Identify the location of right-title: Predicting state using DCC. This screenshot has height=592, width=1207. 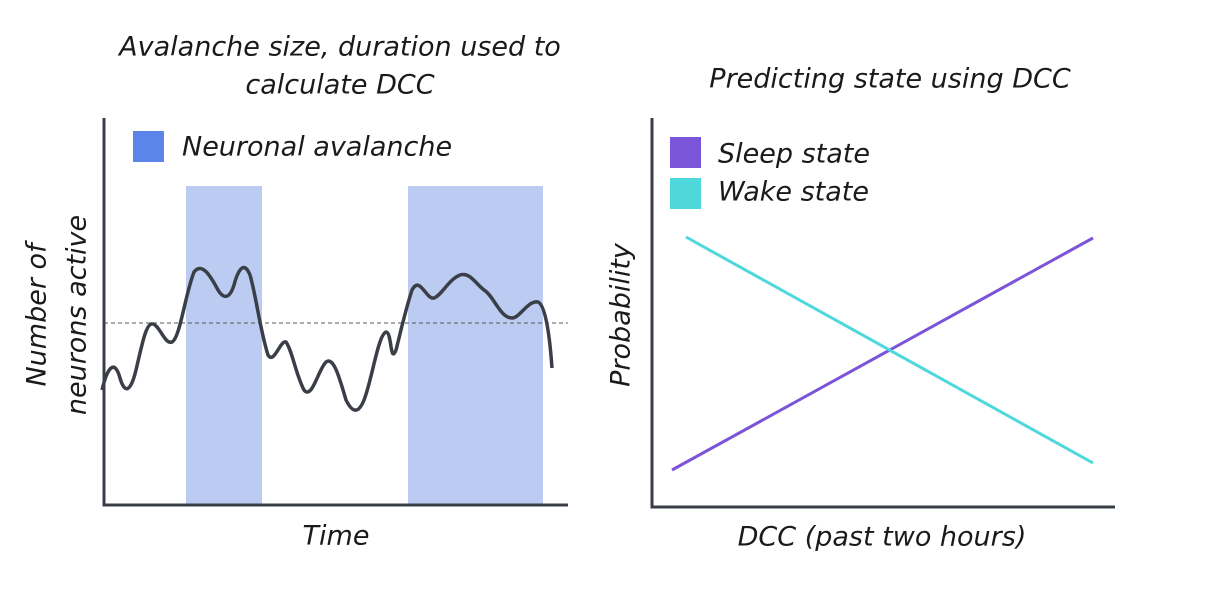
(890, 79).